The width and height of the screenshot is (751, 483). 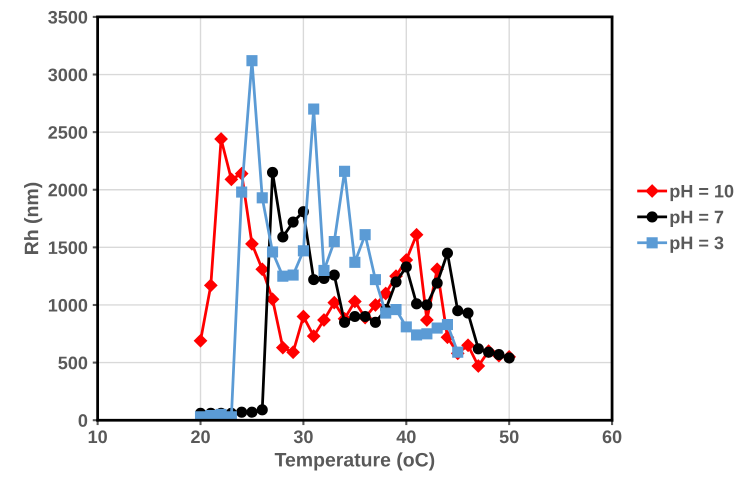 What do you see at coordinates (612, 437) in the screenshot?
I see `x-tick-label: 60` at bounding box center [612, 437].